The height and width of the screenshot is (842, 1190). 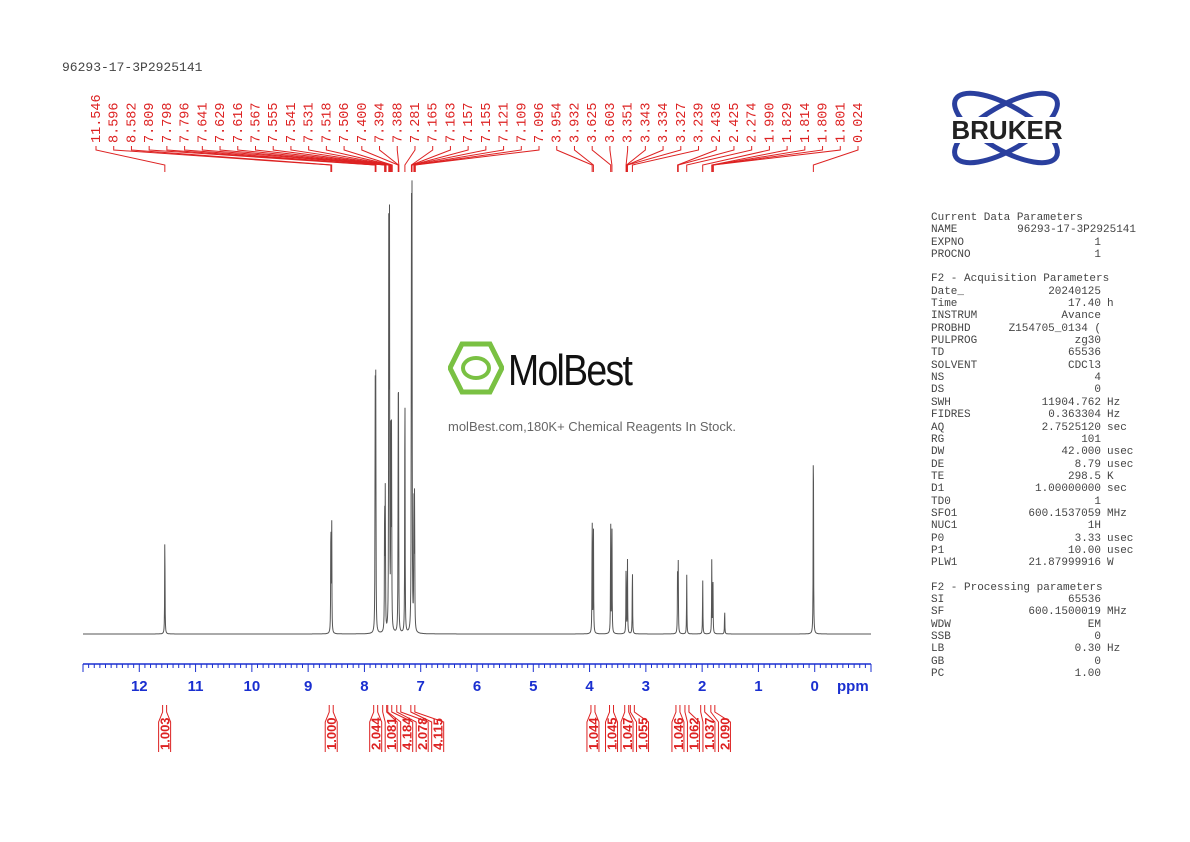 What do you see at coordinates (938, 464) in the screenshot?
I see `parameter-name: DE` at bounding box center [938, 464].